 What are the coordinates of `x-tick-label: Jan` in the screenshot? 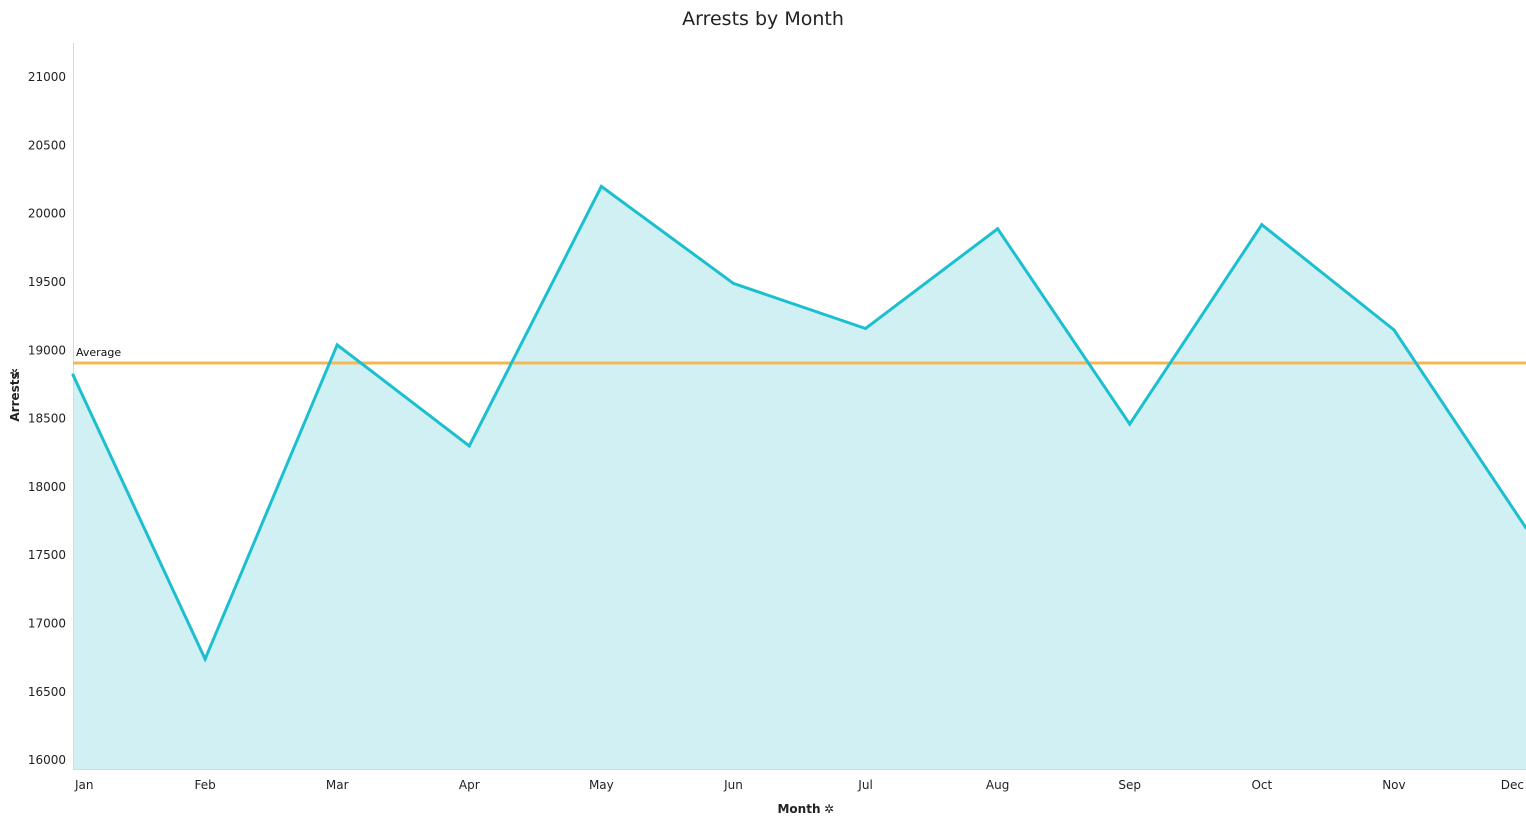 It's located at (84, 785).